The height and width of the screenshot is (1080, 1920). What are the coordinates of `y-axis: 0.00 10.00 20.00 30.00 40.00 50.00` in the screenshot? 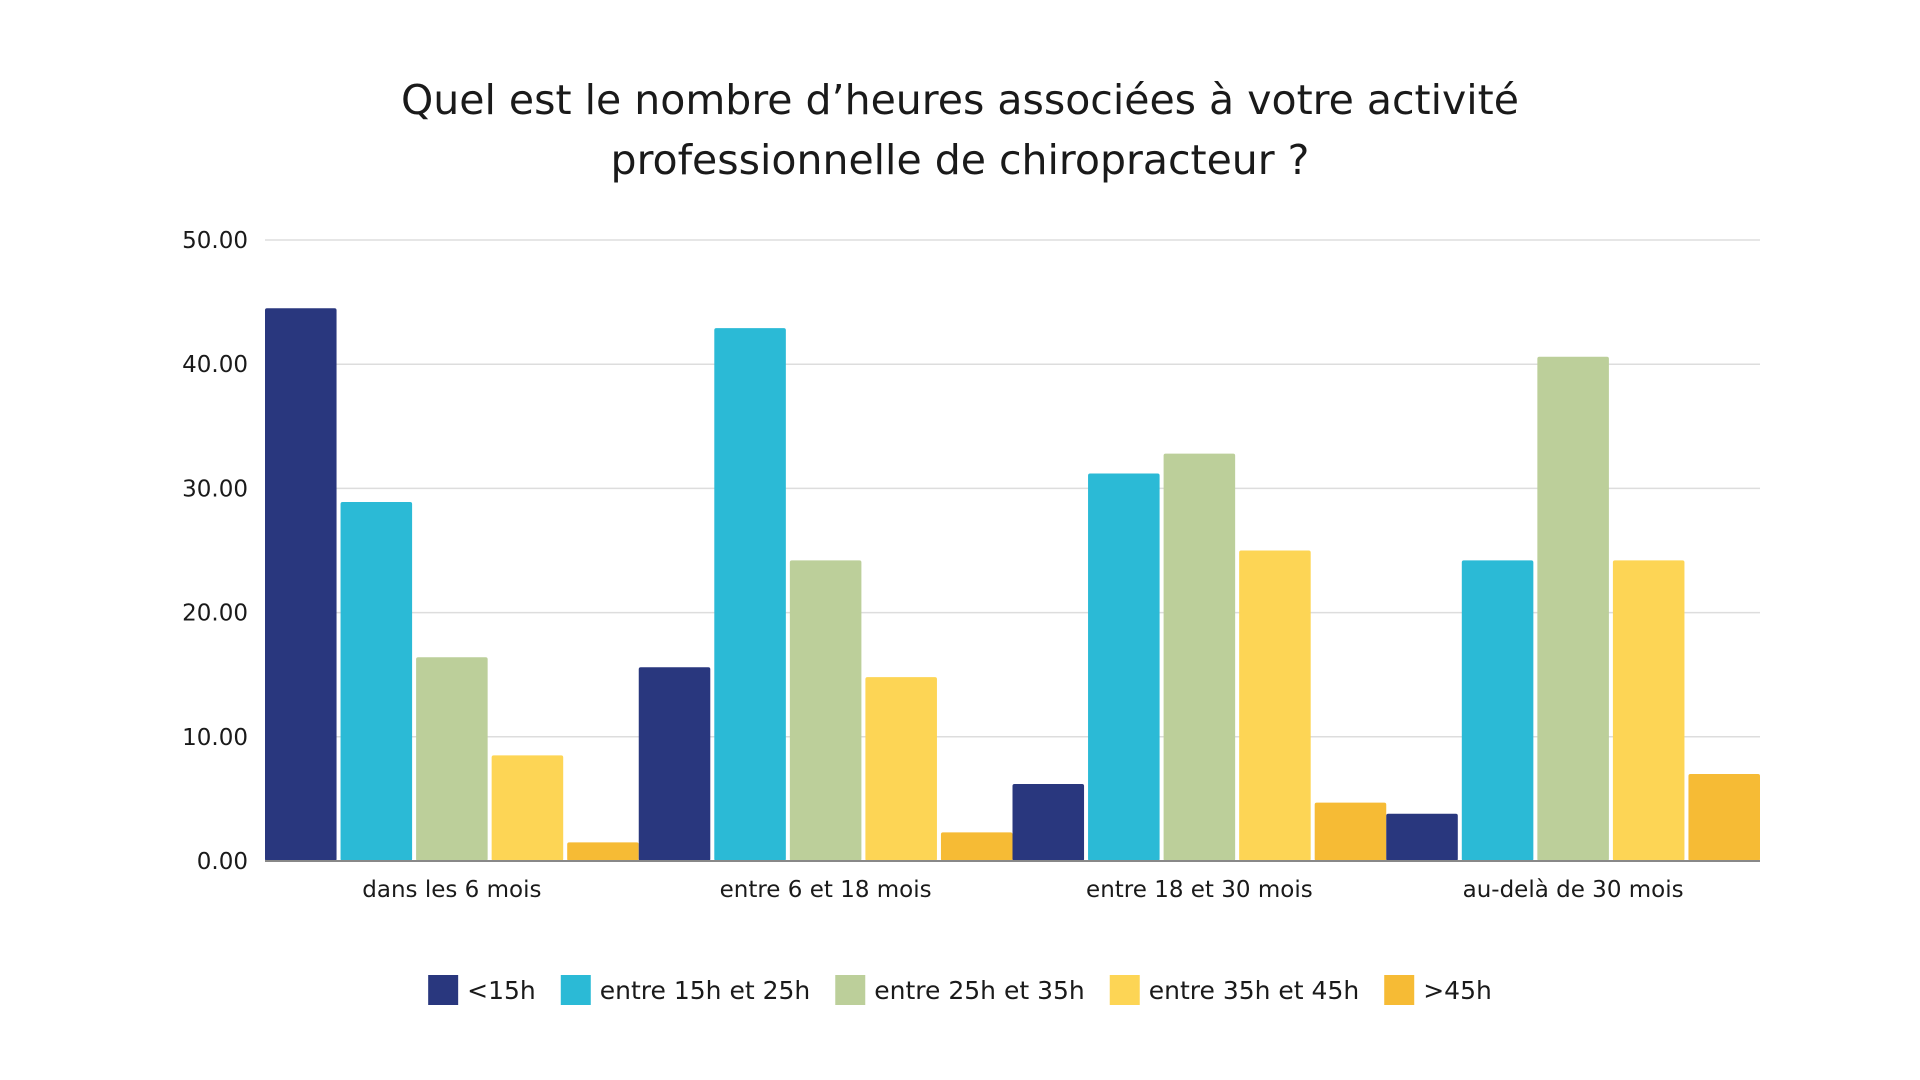 It's located at (215, 551).